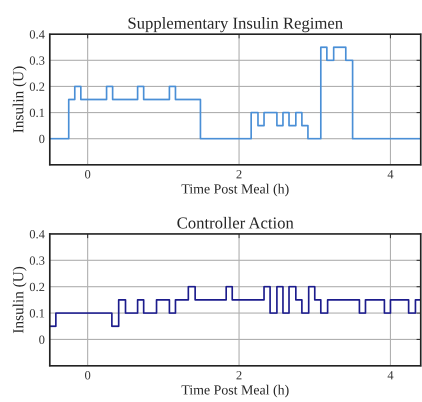  What do you see at coordinates (235, 222) in the screenshot?
I see `chart-title: Controller Action` at bounding box center [235, 222].